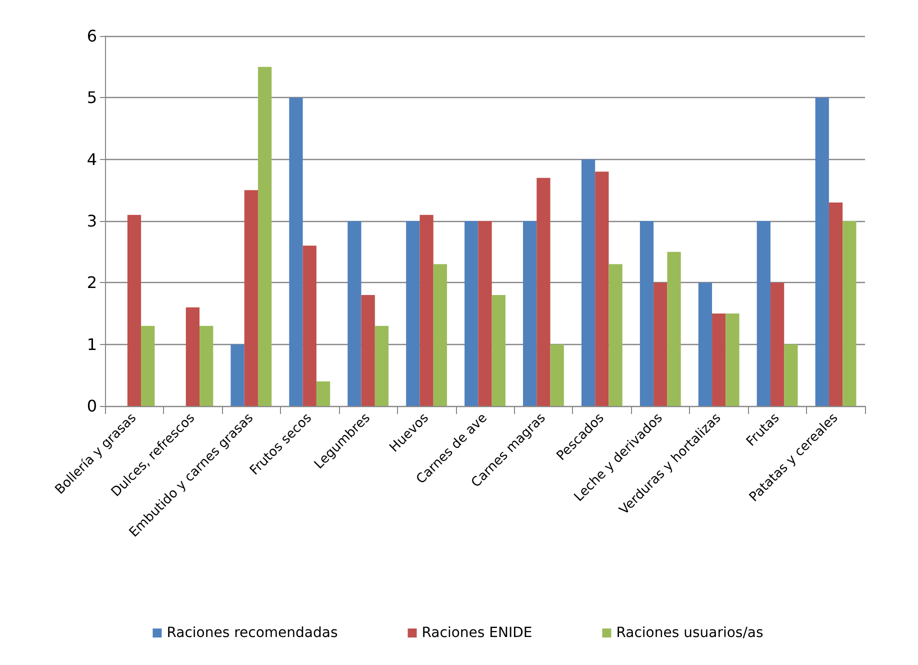 The image size is (918, 665). What do you see at coordinates (690, 633) in the screenshot?
I see `legend-label: Raciones usuarios/as` at bounding box center [690, 633].